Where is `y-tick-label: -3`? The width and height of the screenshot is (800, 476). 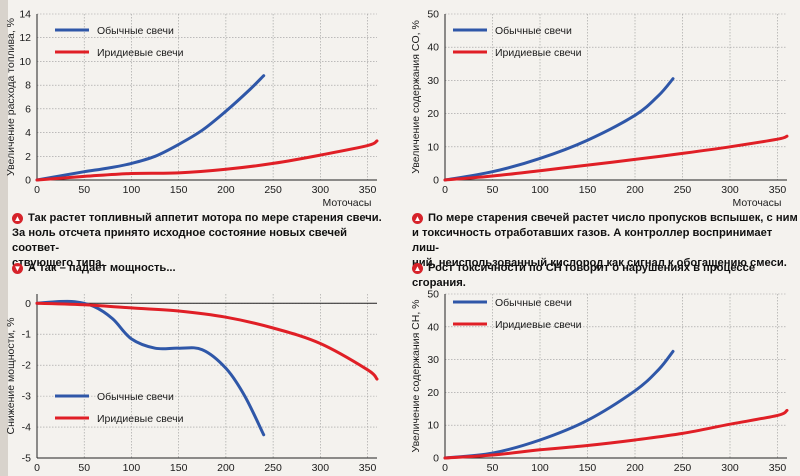 y-tick-label: -3 is located at coordinates (26, 397).